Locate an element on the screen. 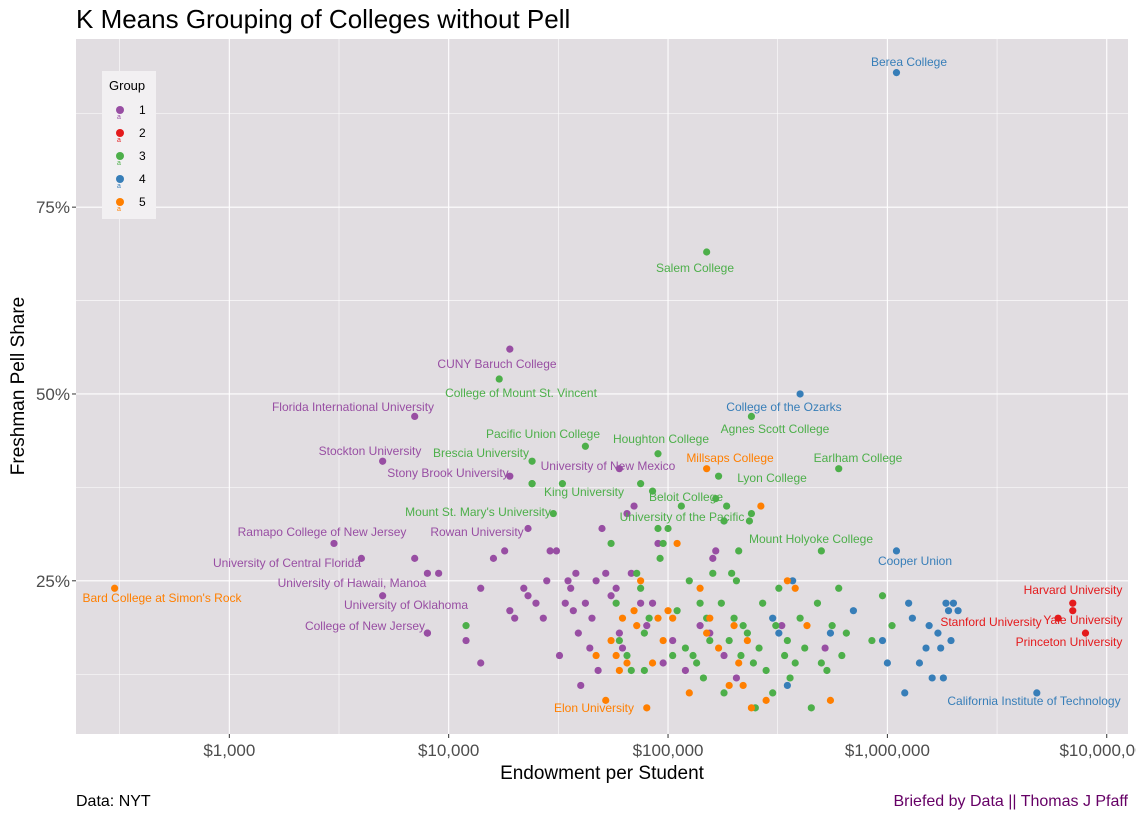 This screenshot has width=1136, height=817. point-label: Stanford University is located at coordinates (990, 622).